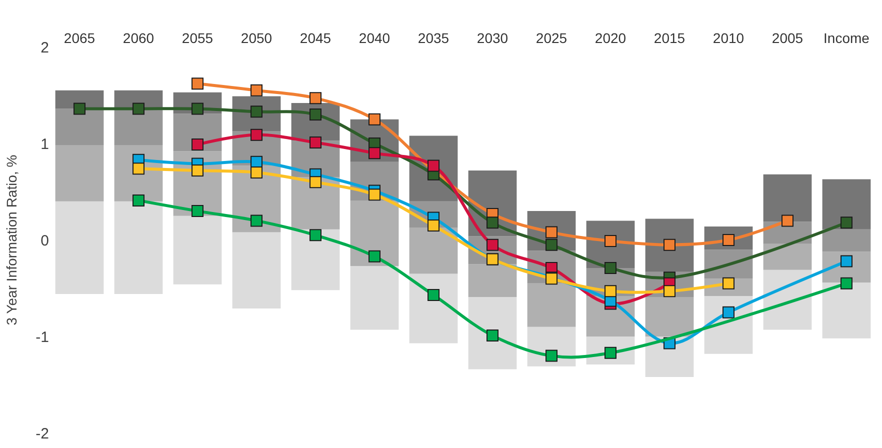 The image size is (882, 448). What do you see at coordinates (434, 38) in the screenshot?
I see `x-tick-label: 2035` at bounding box center [434, 38].